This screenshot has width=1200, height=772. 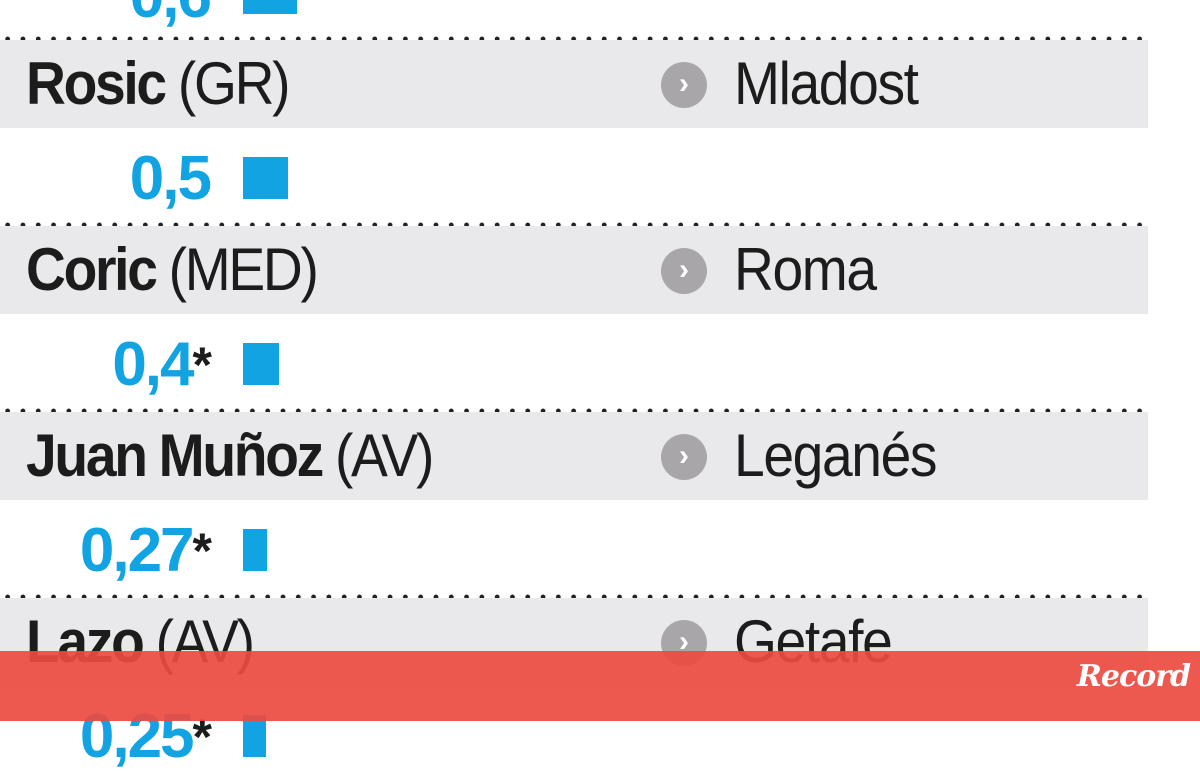 I want to click on club-name: Mladost, so click(x=826, y=83).